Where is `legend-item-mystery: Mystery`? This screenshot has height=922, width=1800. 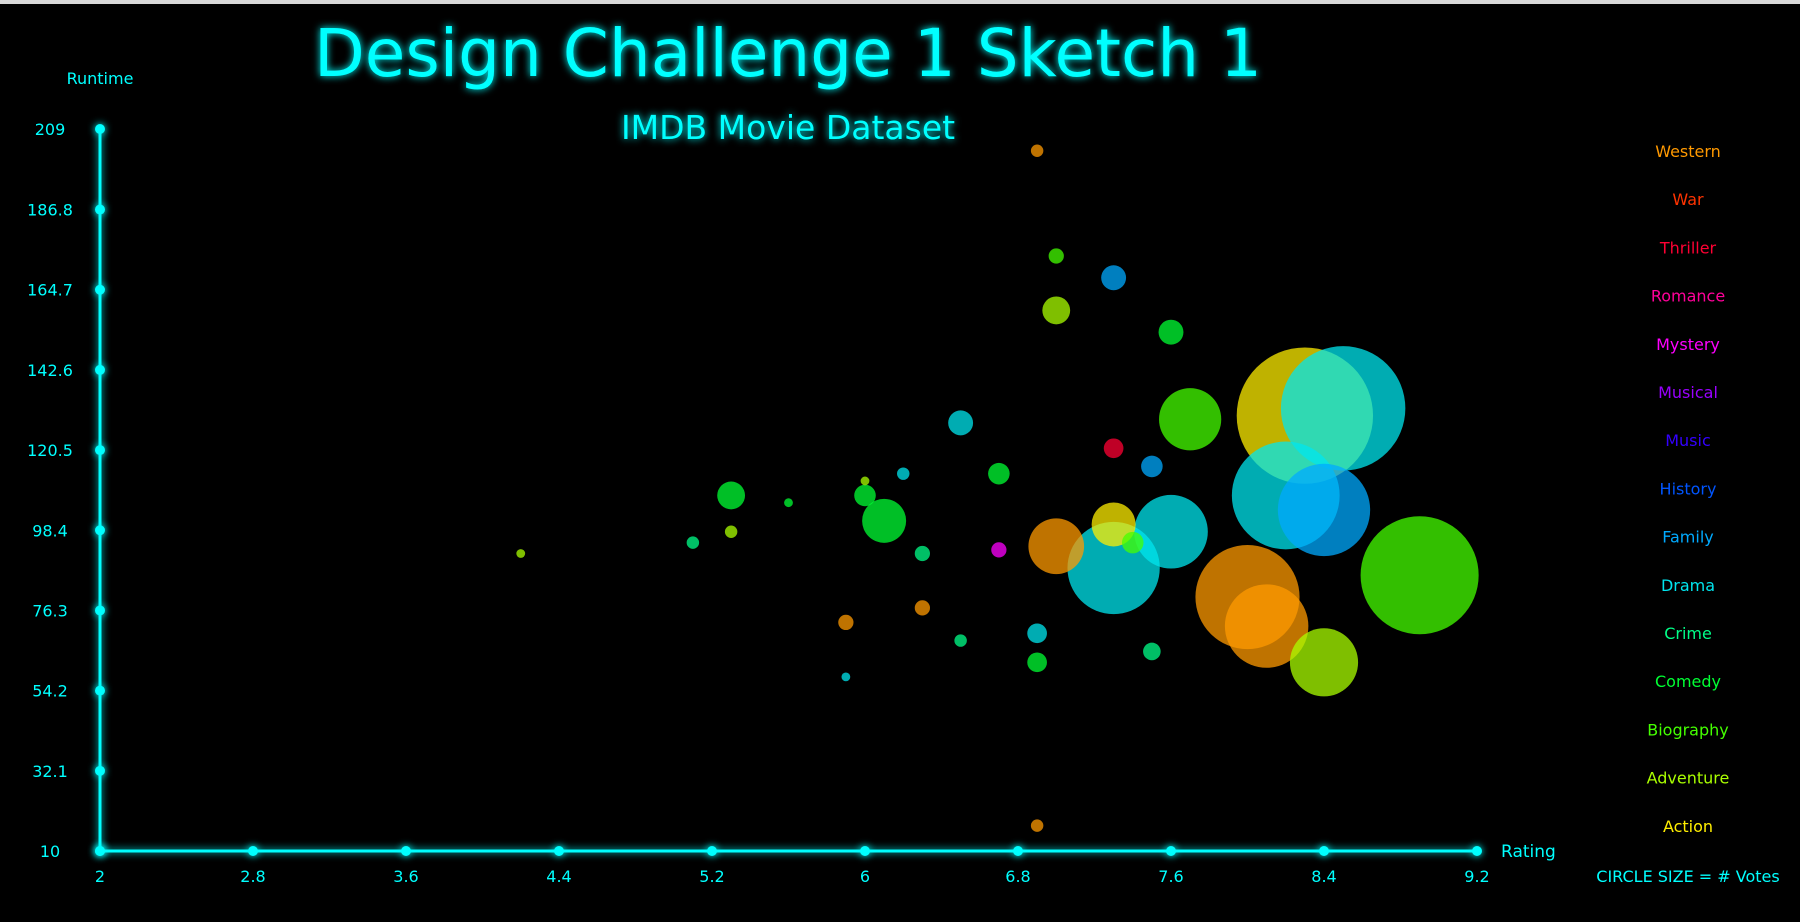
legend-item-mystery: Mystery is located at coordinates (1688, 344).